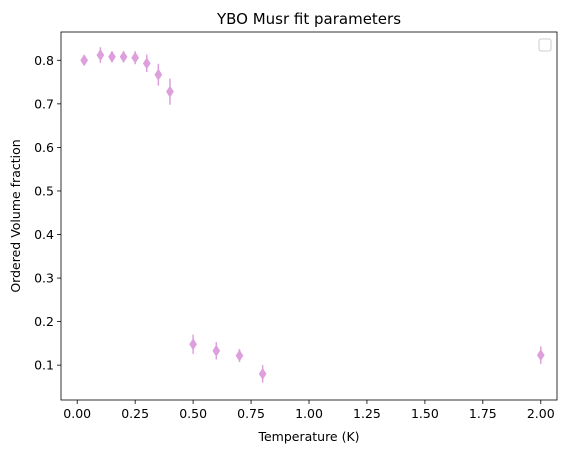 The width and height of the screenshot is (567, 455). What do you see at coordinates (44, 321) in the screenshot?
I see `y-tick-label: 0.2` at bounding box center [44, 321].